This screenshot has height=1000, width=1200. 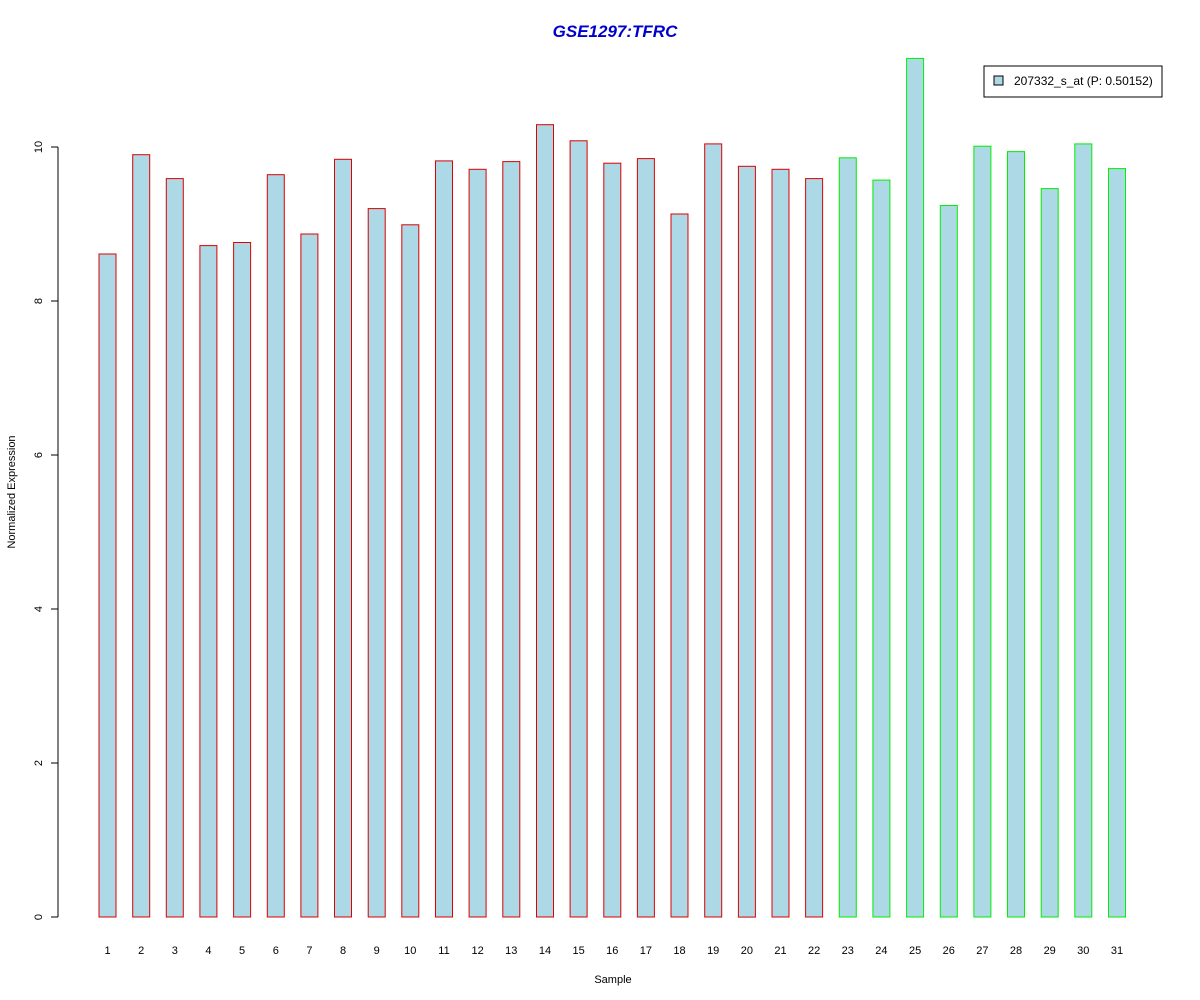 I want to click on x-tick-label: 22, so click(x=814, y=951).